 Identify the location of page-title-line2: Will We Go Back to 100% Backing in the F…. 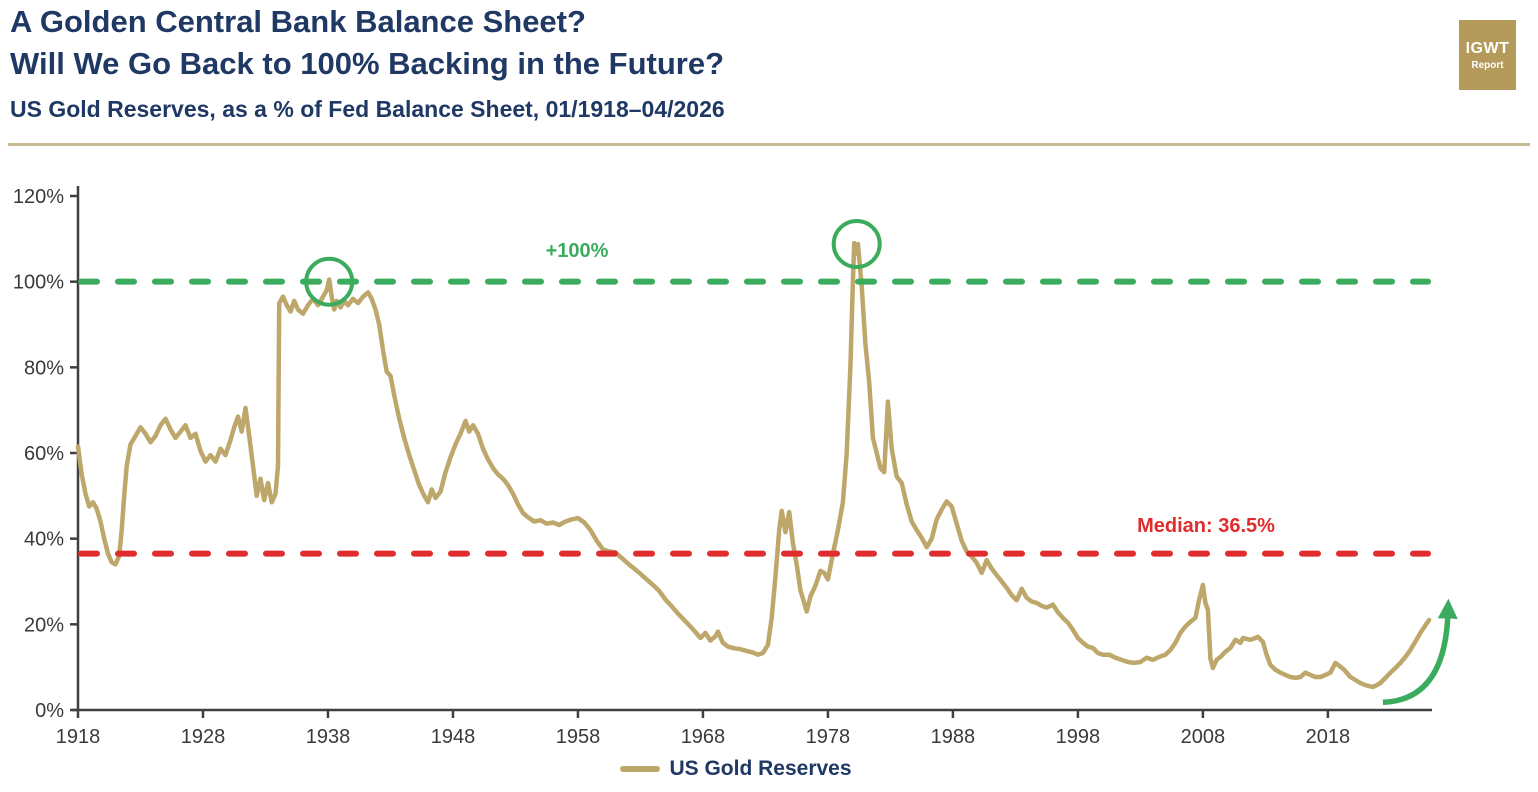
(367, 63).